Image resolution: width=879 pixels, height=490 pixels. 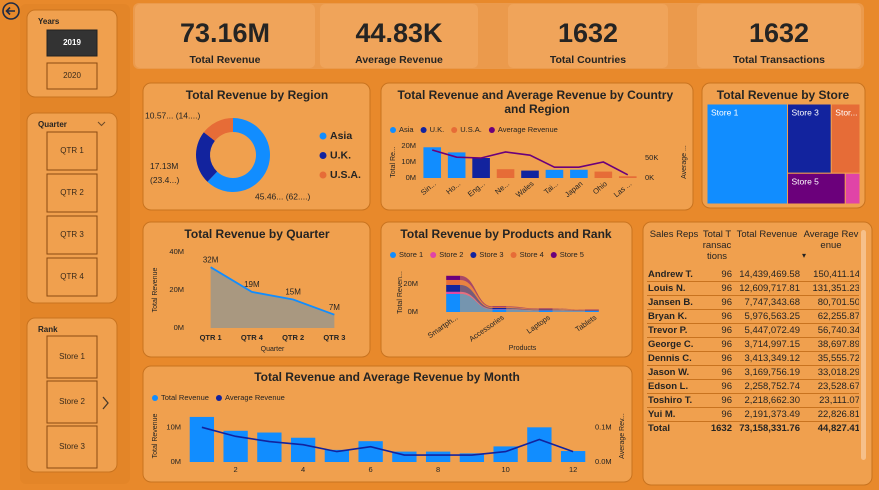 I want to click on slicer-item: 2019, so click(x=72, y=42).